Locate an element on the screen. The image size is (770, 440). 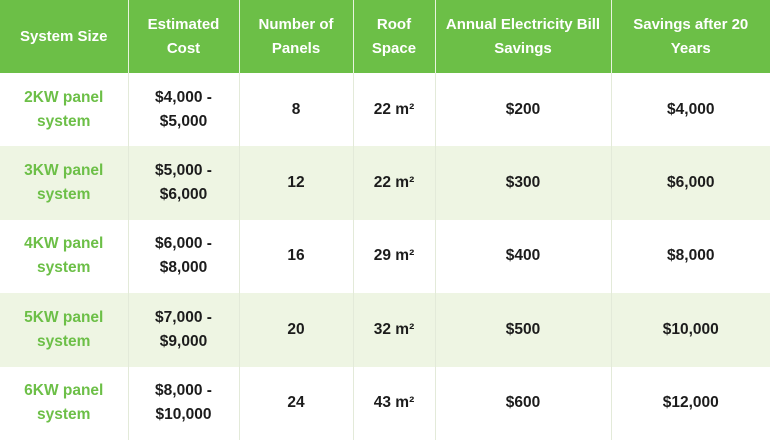
table-cell: 12 is located at coordinates (295, 183).